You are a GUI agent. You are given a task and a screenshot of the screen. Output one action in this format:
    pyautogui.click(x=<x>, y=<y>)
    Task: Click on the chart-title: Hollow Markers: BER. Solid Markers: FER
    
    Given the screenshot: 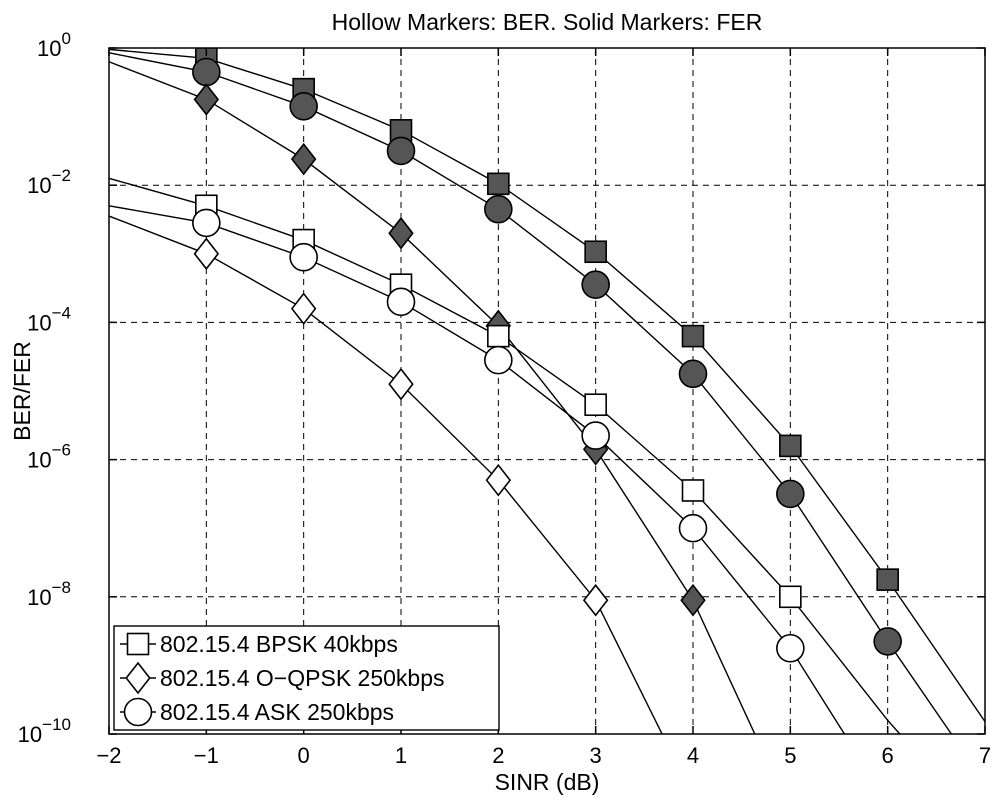 What is the action you would take?
    pyautogui.click(x=547, y=22)
    